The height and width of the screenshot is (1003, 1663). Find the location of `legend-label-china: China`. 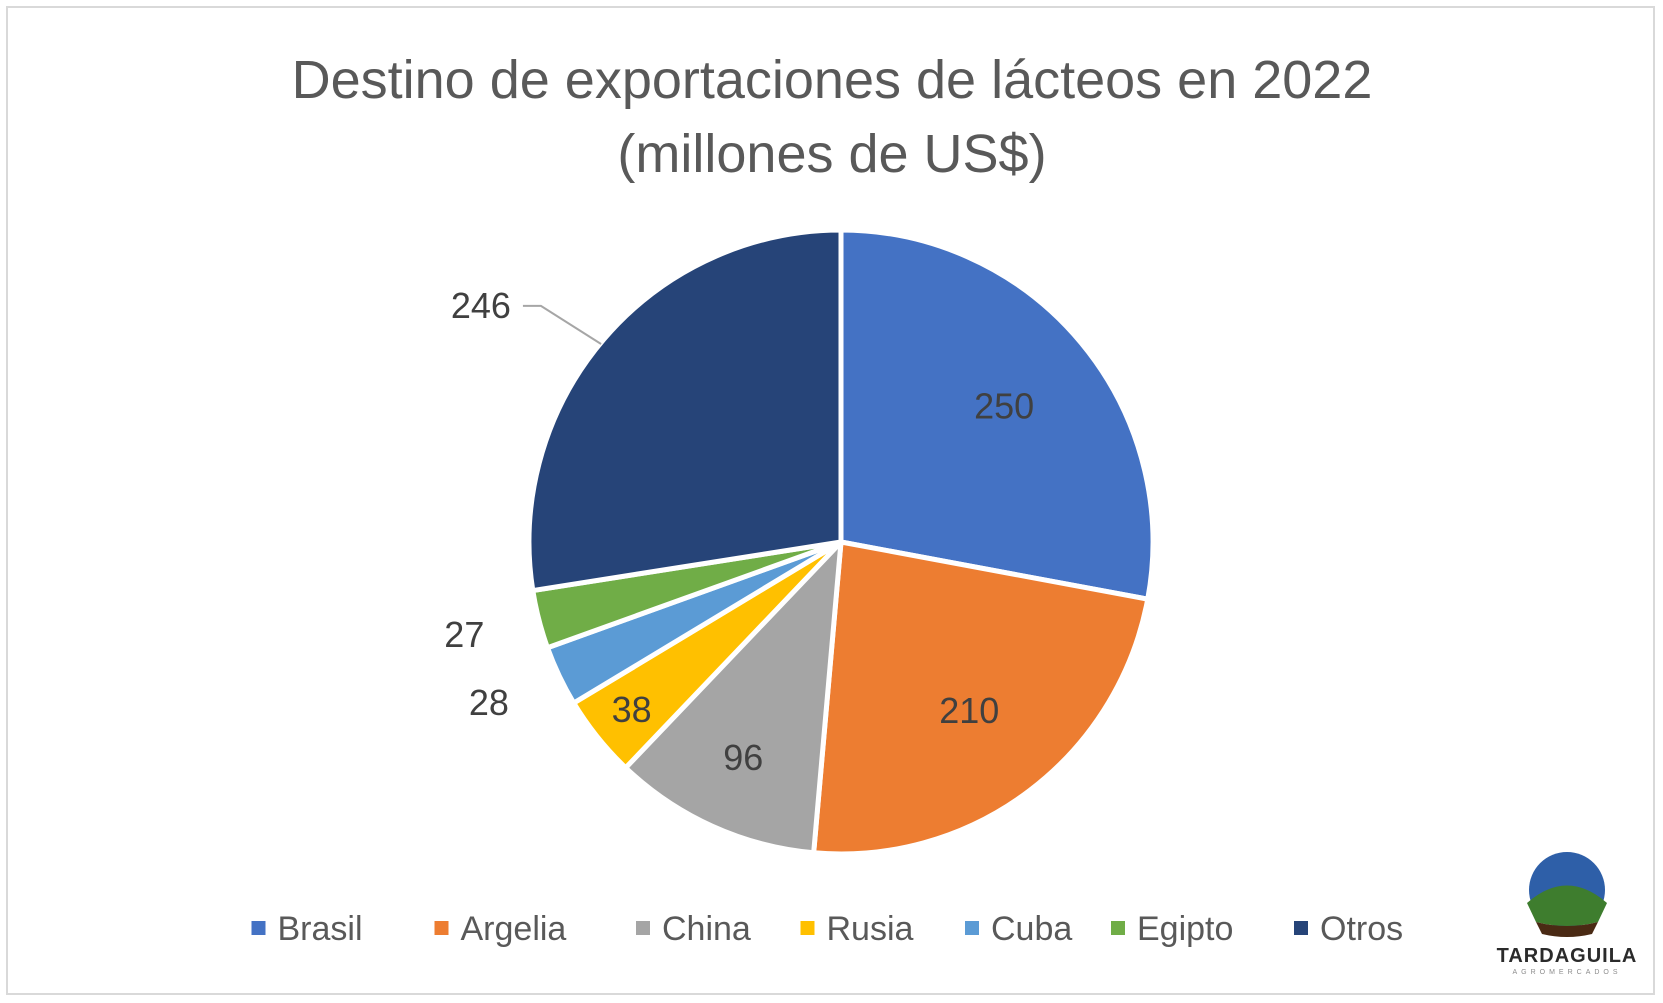

legend-label-china: China is located at coordinates (706, 929).